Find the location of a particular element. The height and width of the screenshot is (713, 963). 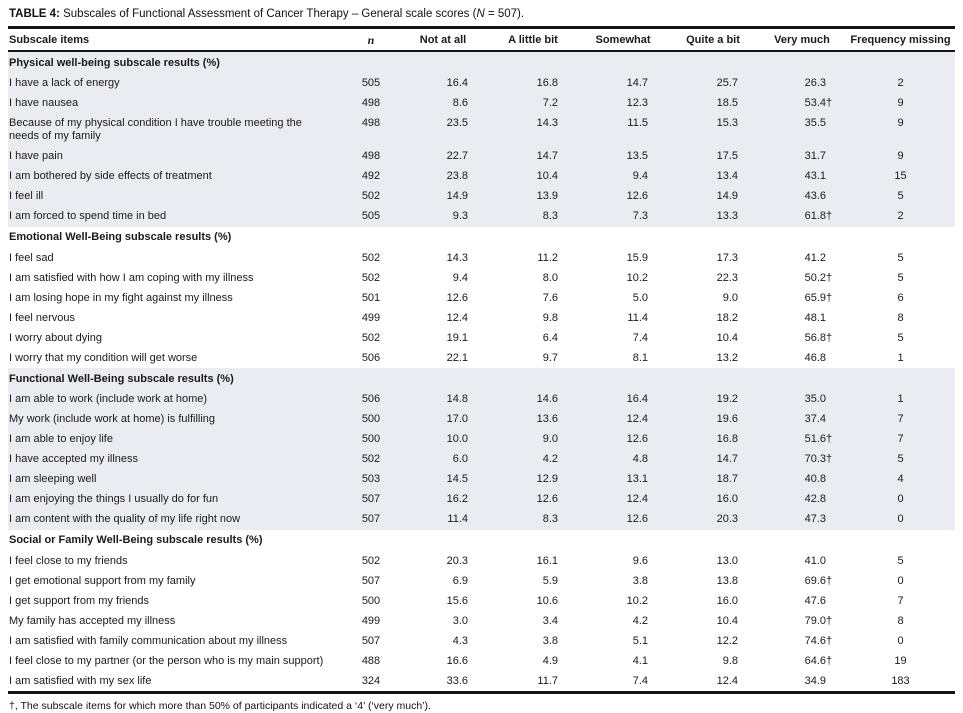

n-cell: 500 is located at coordinates (371, 600).